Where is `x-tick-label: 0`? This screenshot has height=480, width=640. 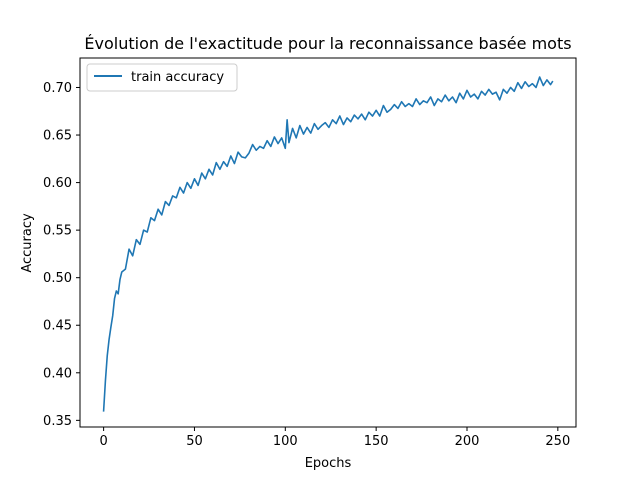 x-tick-label: 0 is located at coordinates (103, 441).